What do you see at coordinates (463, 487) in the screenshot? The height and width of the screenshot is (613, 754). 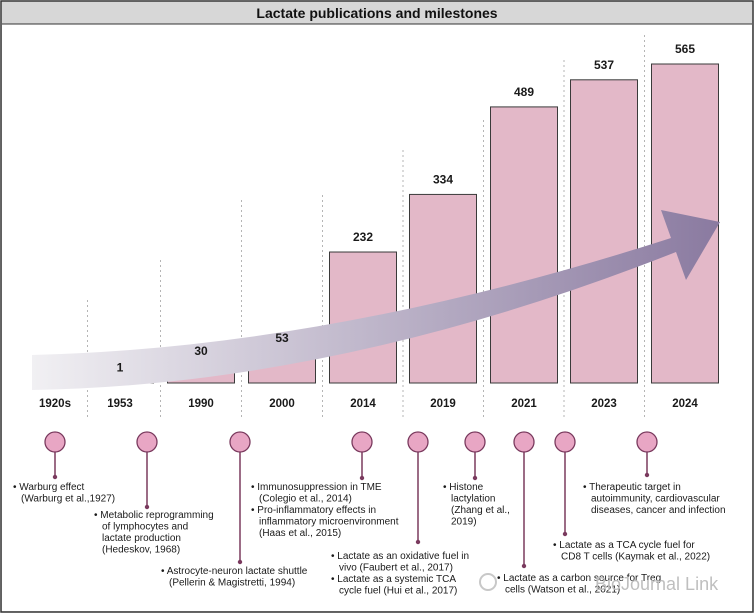 I see `milestone-line: • Histone` at bounding box center [463, 487].